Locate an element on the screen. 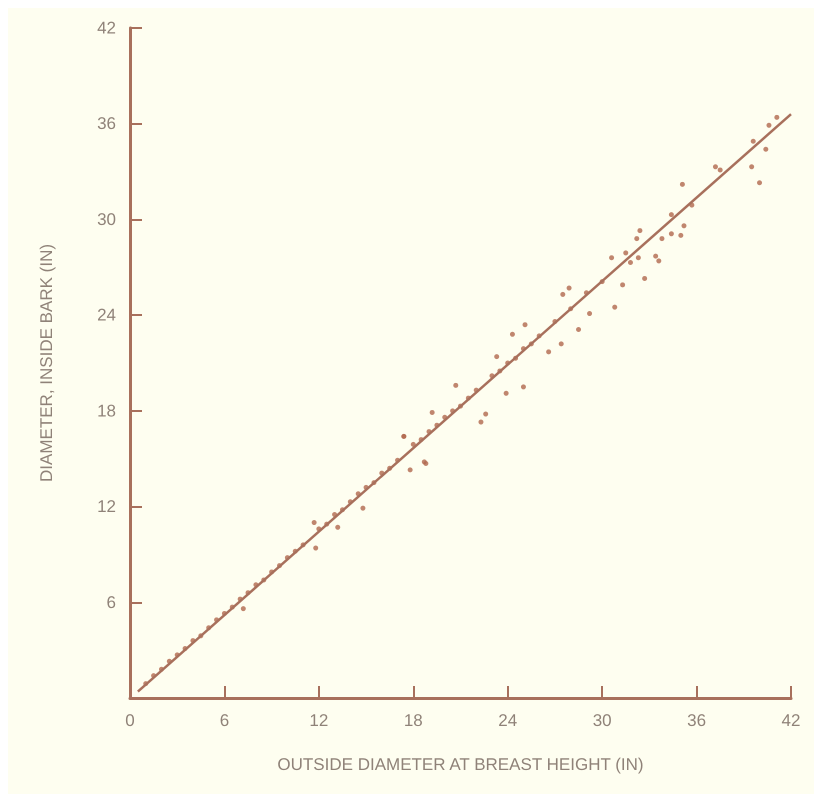  y-tick-label: 24 is located at coordinates (106, 315).